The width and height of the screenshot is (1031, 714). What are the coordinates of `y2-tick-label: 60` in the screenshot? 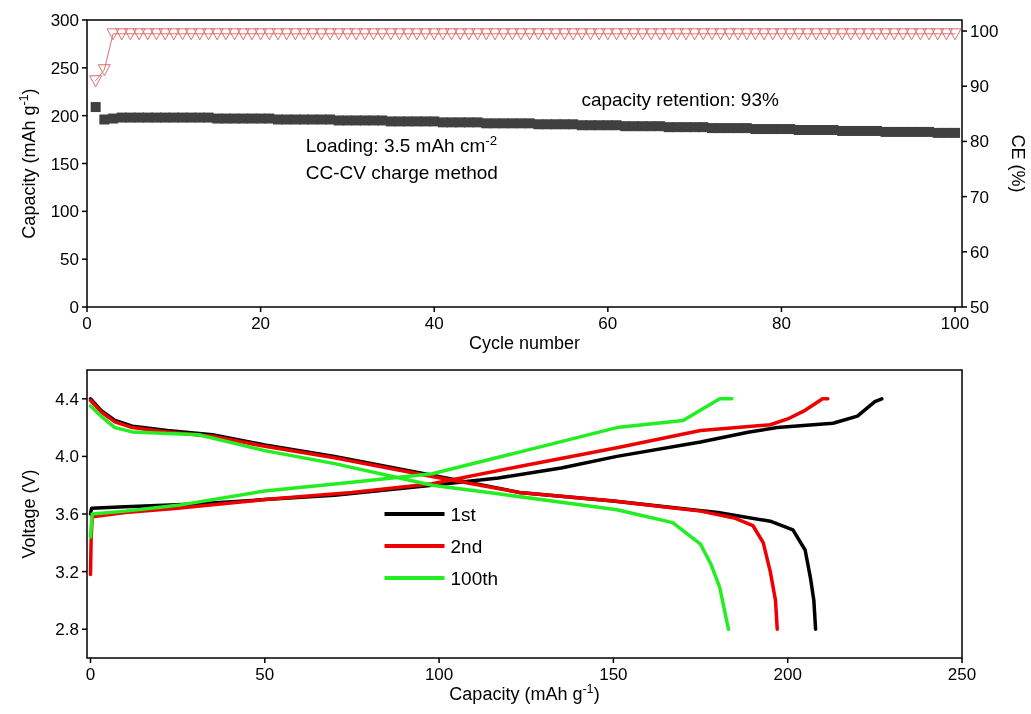 It's located at (979, 252).